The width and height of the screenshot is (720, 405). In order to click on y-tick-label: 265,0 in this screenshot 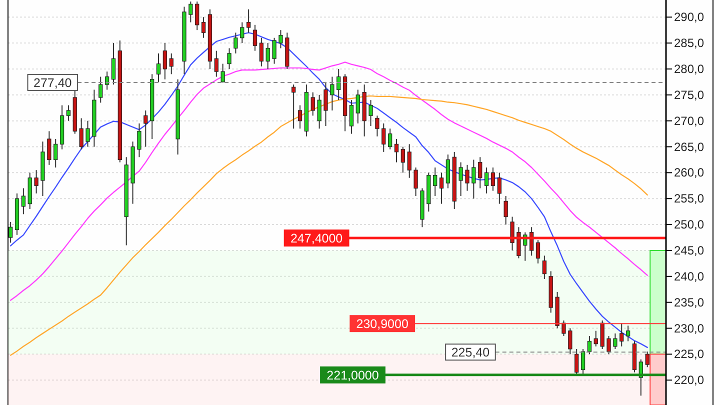, I will do `click(689, 147)`.